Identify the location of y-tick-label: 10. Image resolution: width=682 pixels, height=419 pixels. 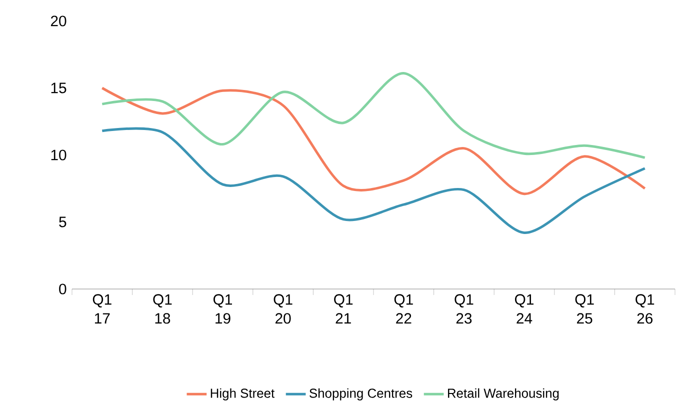
(58, 155).